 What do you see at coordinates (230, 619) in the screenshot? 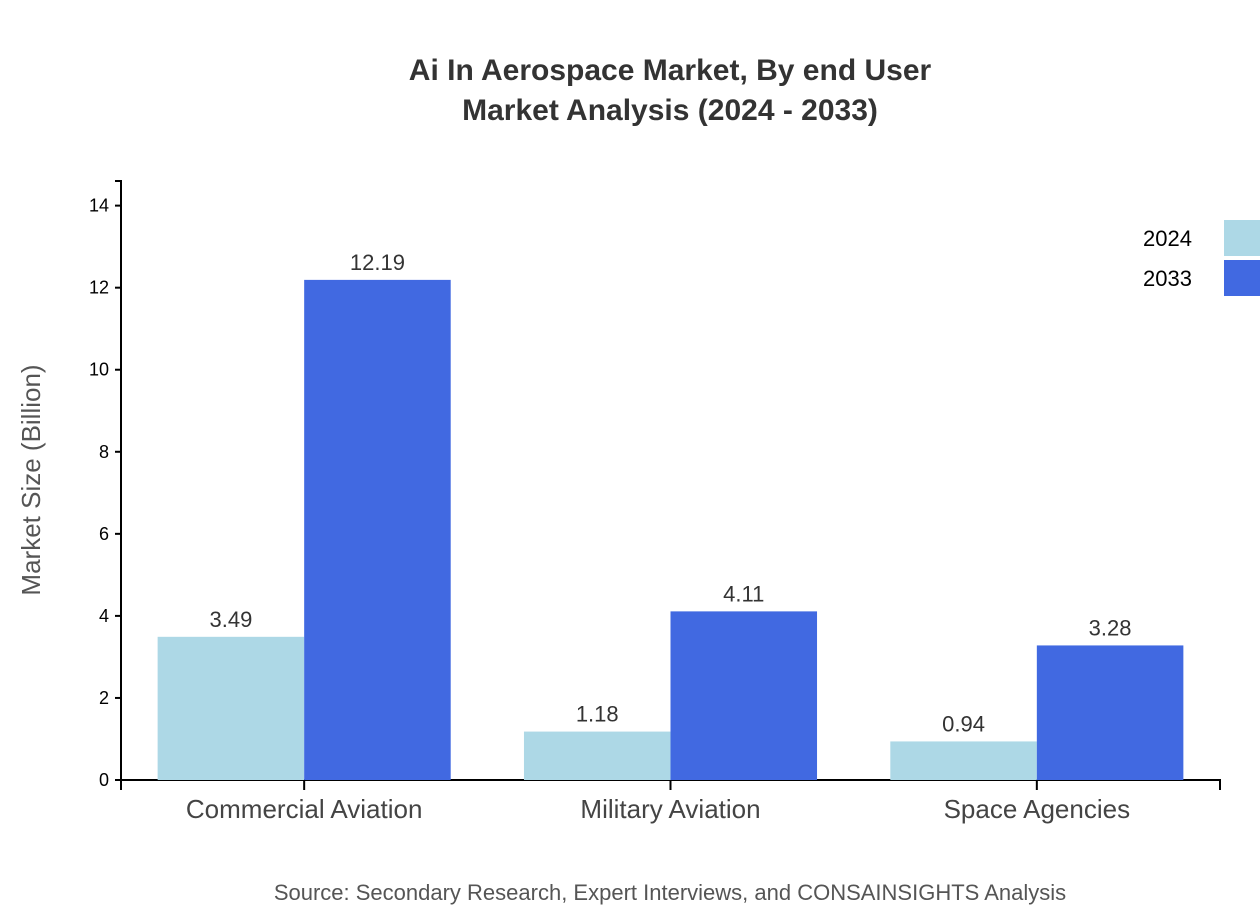
I see `data-label: 3.49` at bounding box center [230, 619].